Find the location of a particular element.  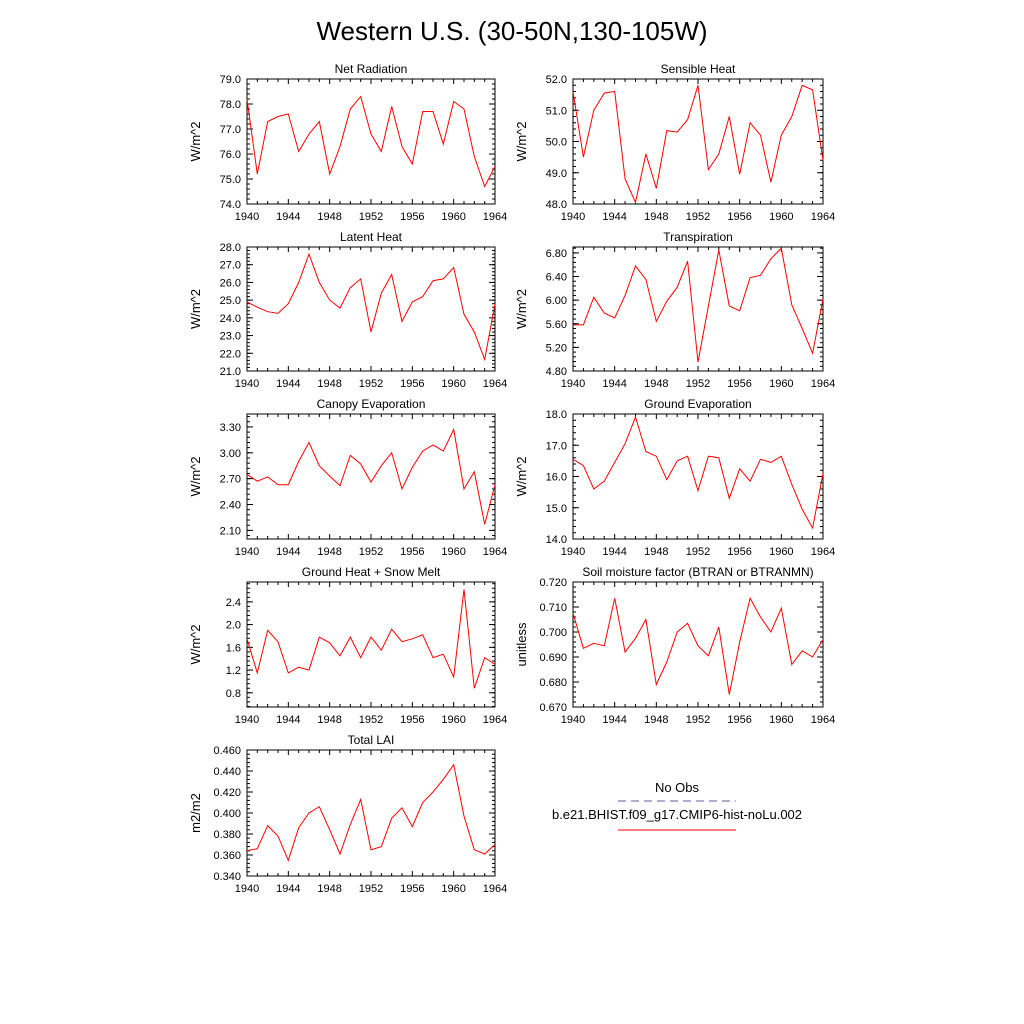

y-tick-label: 2.0 is located at coordinates (233, 626).